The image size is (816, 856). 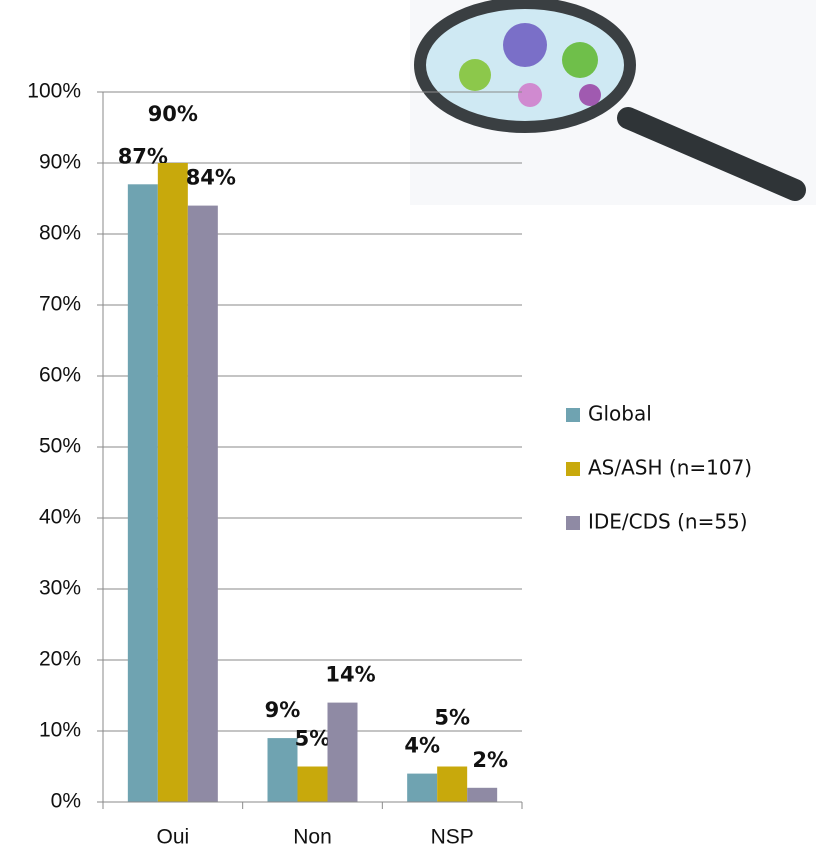 What do you see at coordinates (620, 414) in the screenshot?
I see `legend-label: Global` at bounding box center [620, 414].